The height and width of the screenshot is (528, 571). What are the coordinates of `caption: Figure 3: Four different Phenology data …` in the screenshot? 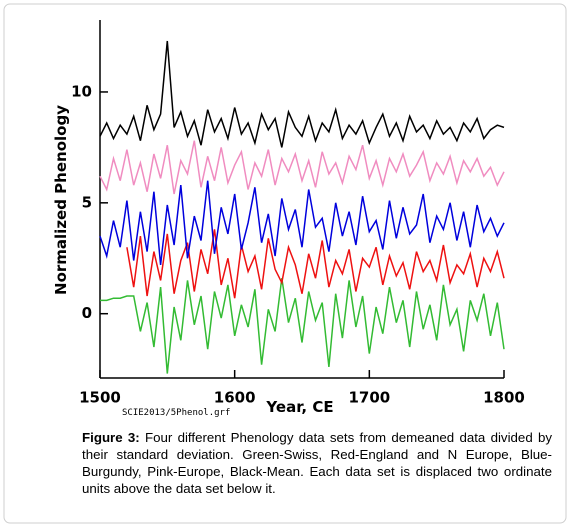 It's located at (317, 463).